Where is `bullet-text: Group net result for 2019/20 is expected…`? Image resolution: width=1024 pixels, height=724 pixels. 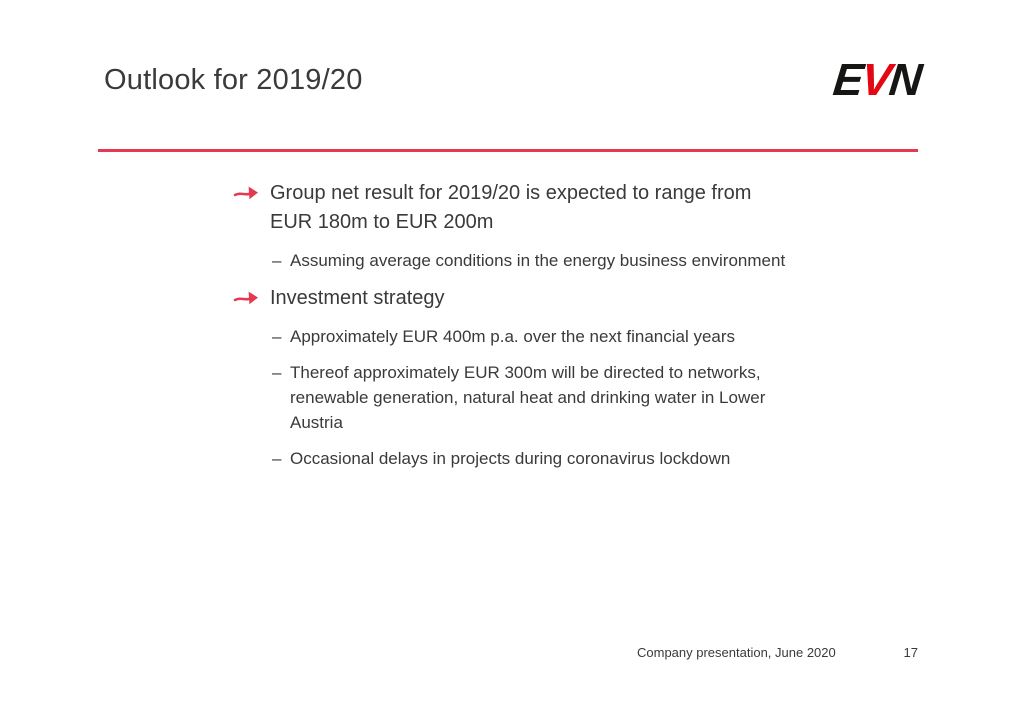
bullet-text: Group net result for 2019/20 is expected… is located at coordinates (511, 207).